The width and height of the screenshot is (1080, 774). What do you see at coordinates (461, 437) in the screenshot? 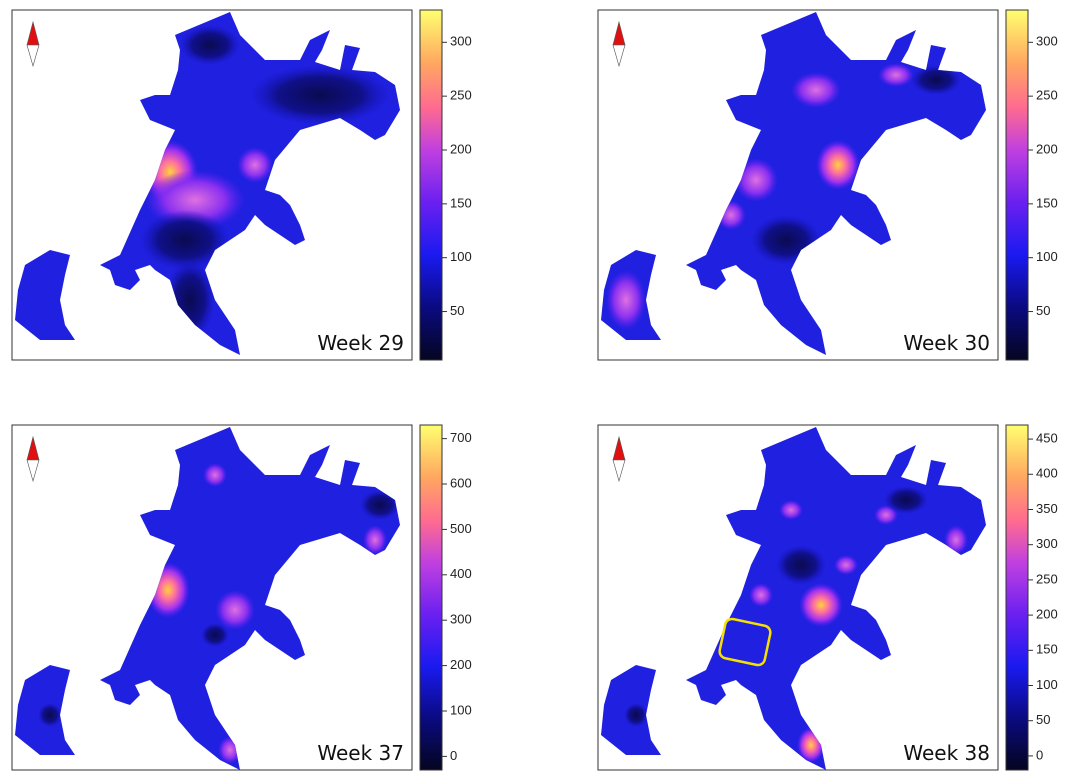
I see `colorbar-tick-label: 700` at bounding box center [461, 437].